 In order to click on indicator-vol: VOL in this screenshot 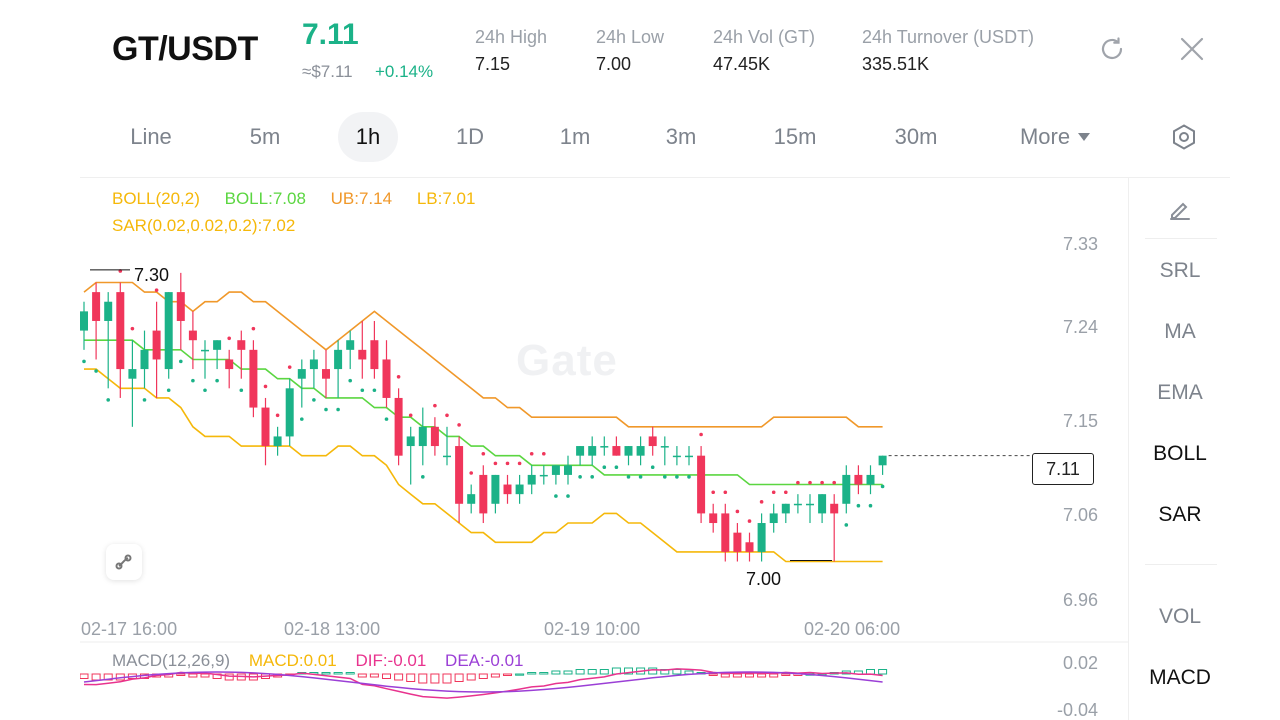, I will do `click(1180, 616)`.